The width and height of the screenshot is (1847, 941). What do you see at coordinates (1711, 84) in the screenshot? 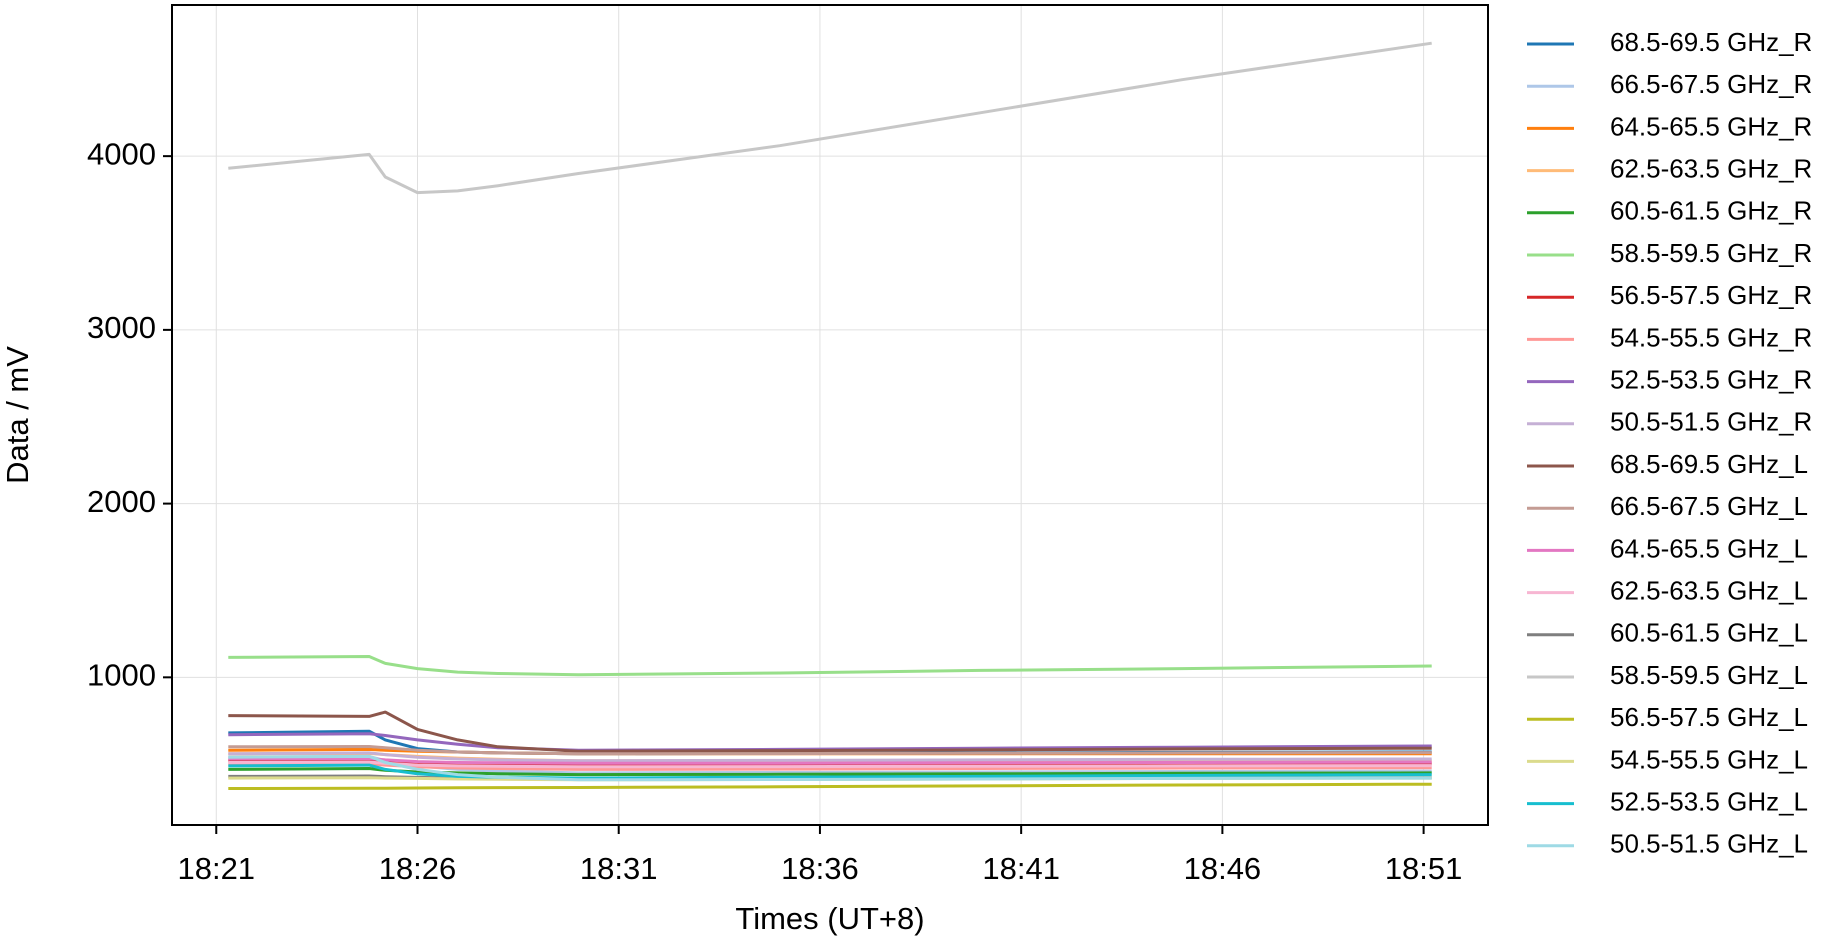
I see `legend-label: 66.5-67.5 GHz_R` at bounding box center [1711, 84].